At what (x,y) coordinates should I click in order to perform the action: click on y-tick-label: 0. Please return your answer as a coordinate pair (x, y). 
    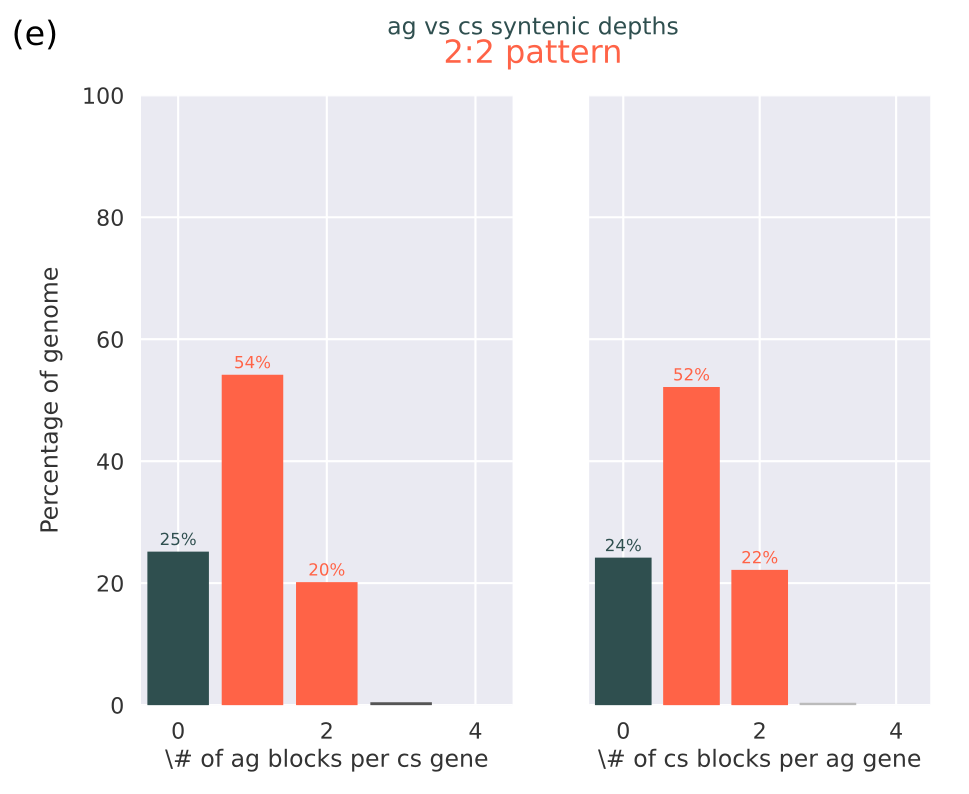
    Looking at the image, I should click on (117, 705).